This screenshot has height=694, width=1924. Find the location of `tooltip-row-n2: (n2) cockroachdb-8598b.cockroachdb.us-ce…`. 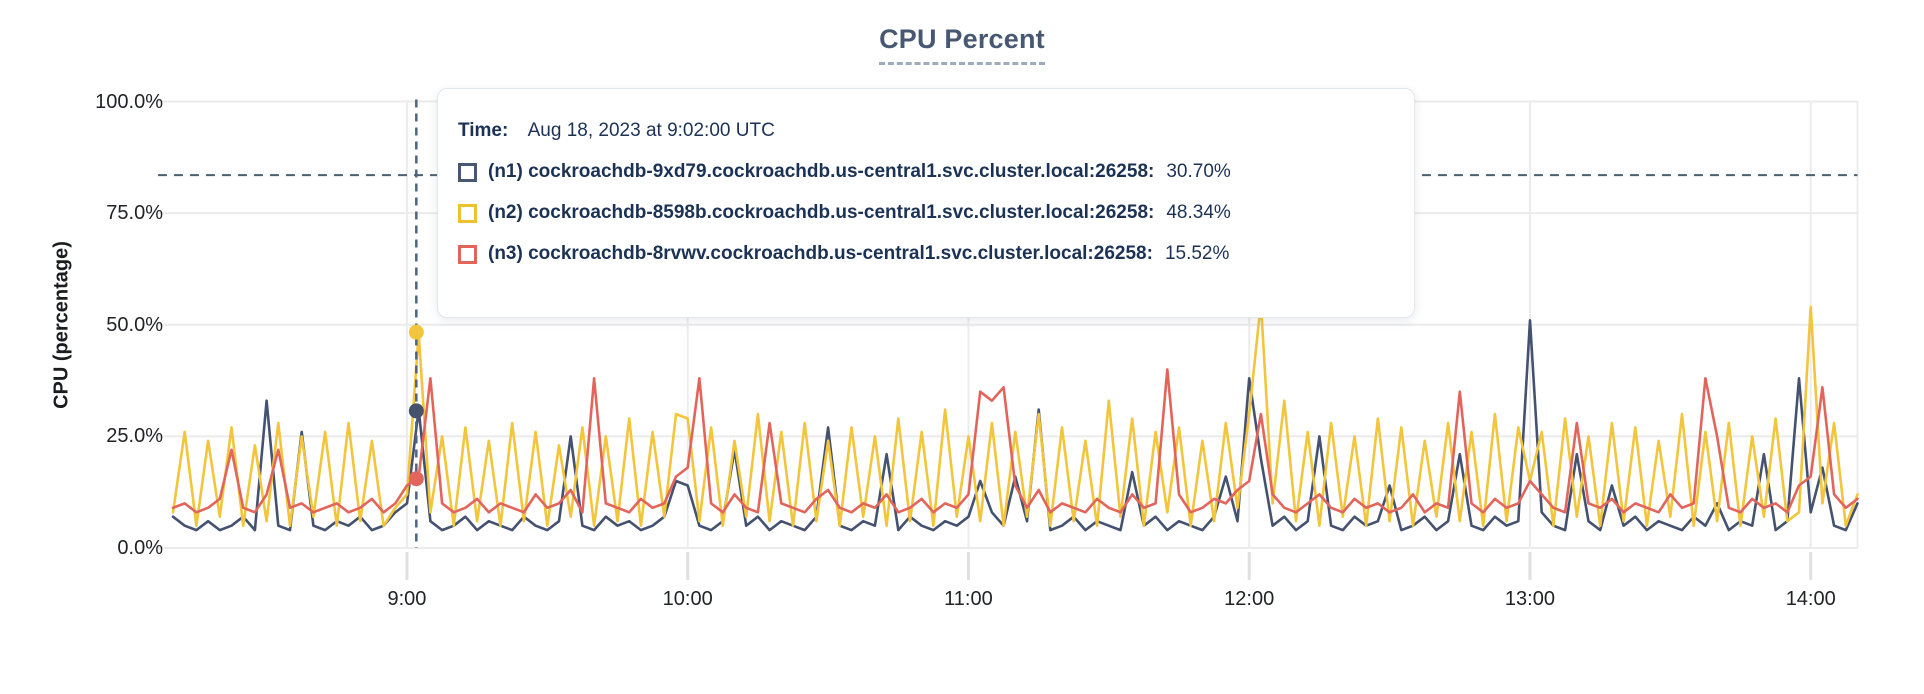

tooltip-row-n2: (n2) cockroachdb-8598b.cockroachdb.us-ce… is located at coordinates (926, 213).